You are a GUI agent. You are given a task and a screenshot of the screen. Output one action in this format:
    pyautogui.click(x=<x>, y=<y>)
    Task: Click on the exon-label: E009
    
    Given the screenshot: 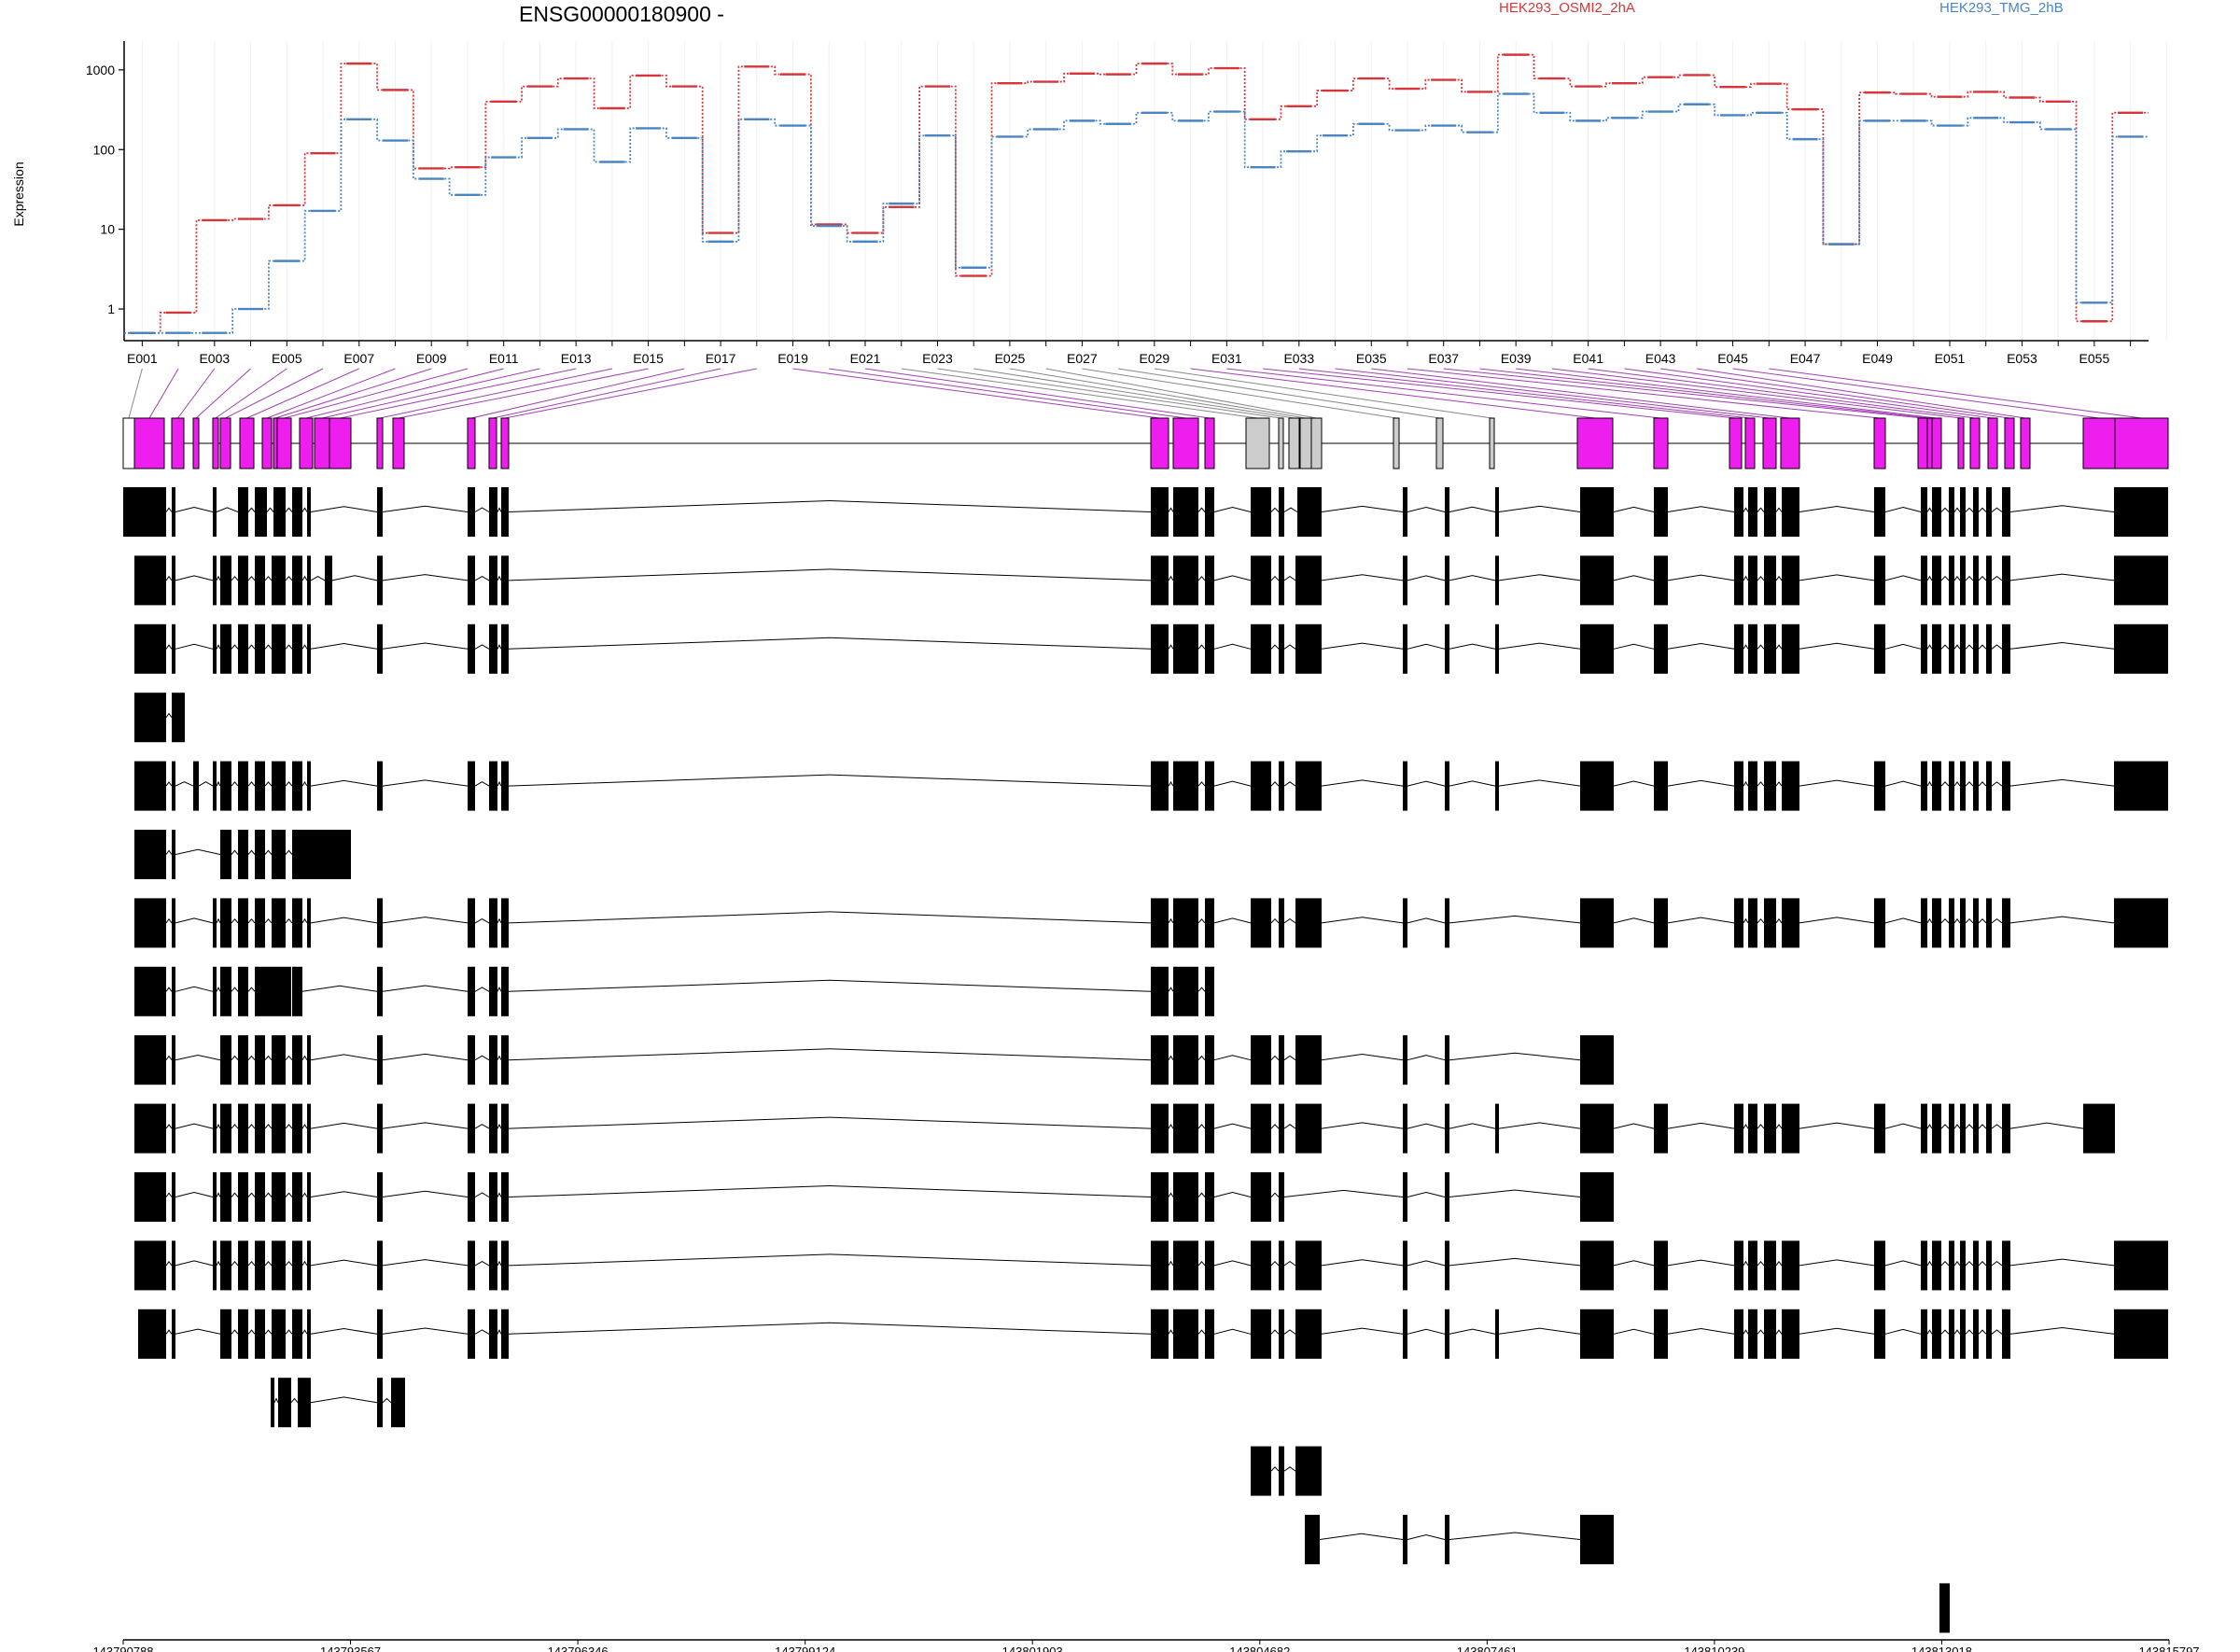 What is the action you would take?
    pyautogui.click(x=431, y=358)
    